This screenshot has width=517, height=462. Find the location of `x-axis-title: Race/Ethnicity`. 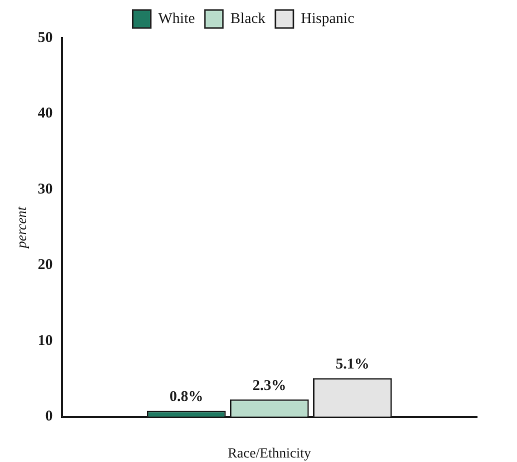

x-axis-title: Race/Ethnicity is located at coordinates (269, 454).